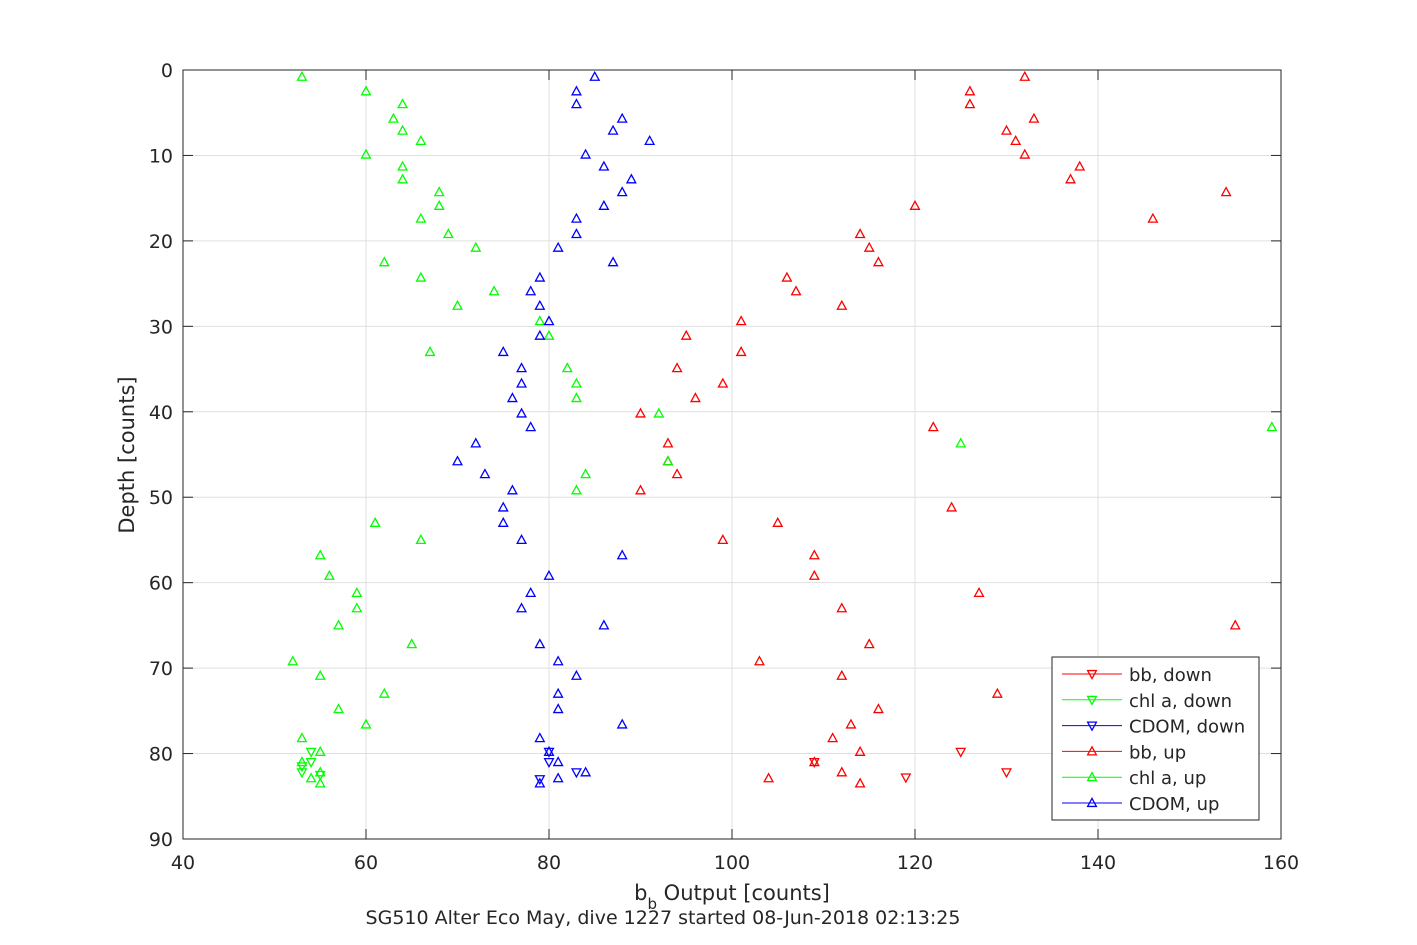 The image size is (1417, 945). I want to click on x-tick-label: 160, so click(1281, 863).